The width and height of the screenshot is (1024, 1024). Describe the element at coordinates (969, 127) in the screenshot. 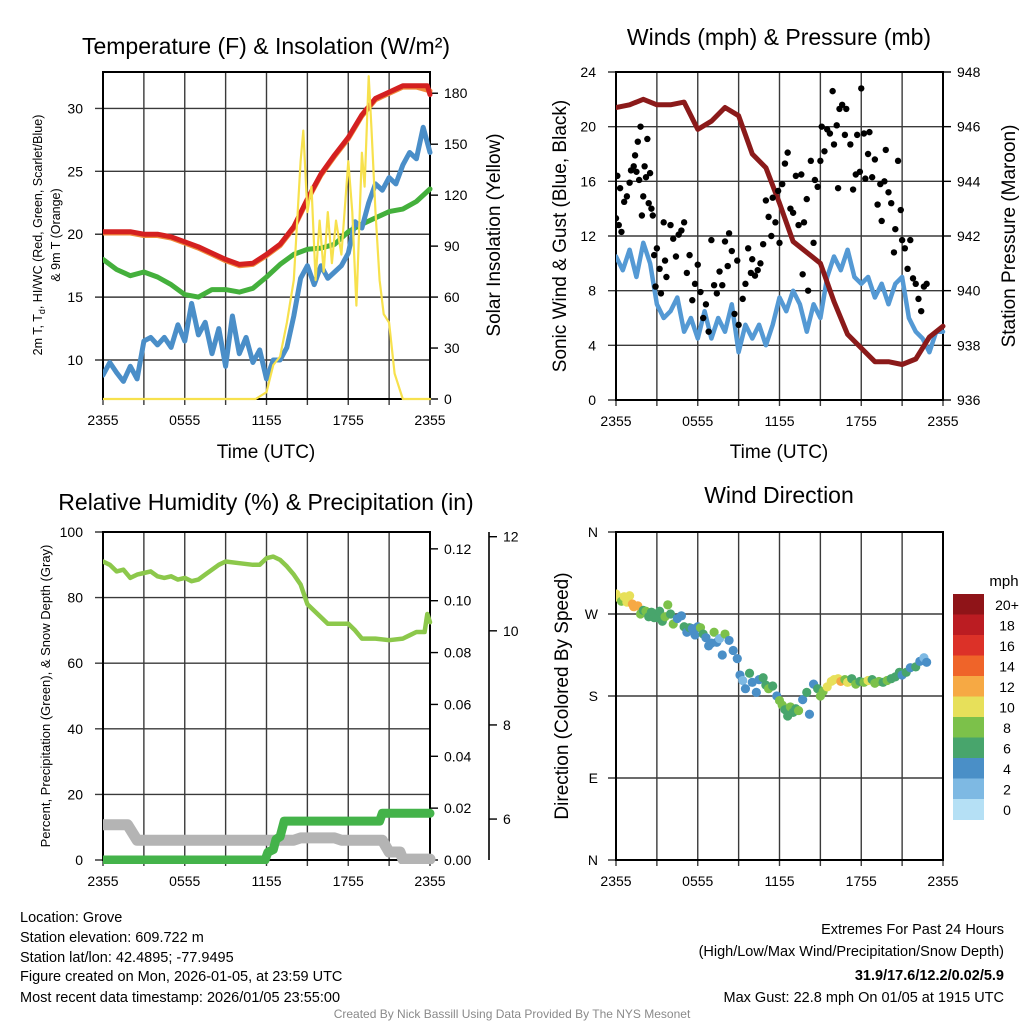

I see `y2-tick-label: 946` at that location.